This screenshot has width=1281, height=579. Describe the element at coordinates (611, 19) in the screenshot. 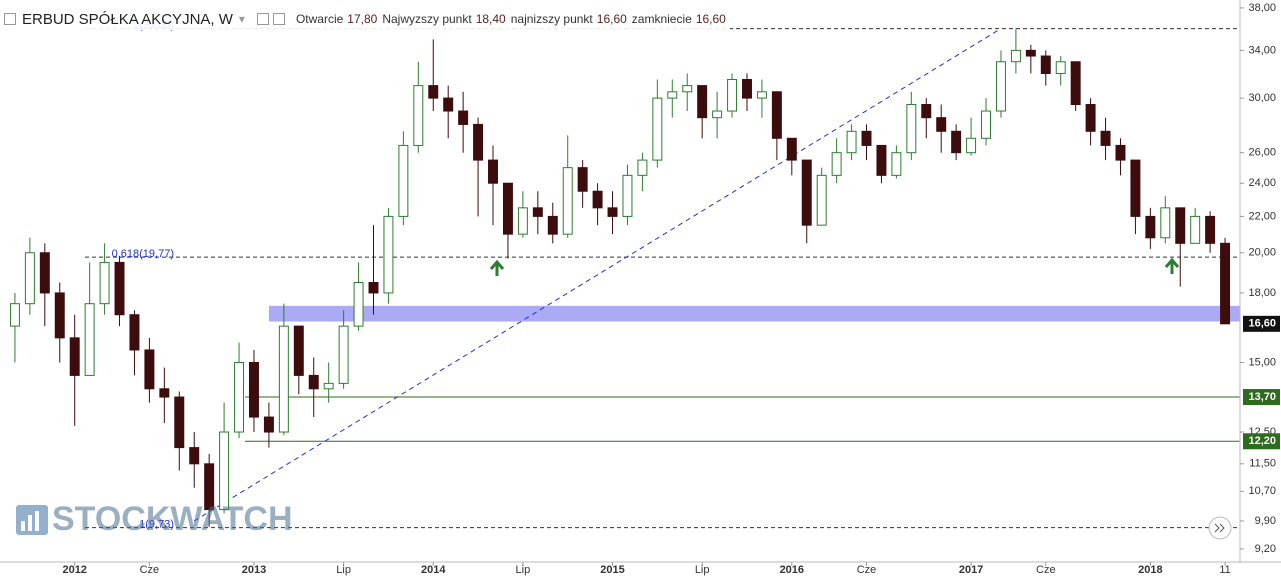

I see `info-value: 16,60` at that location.